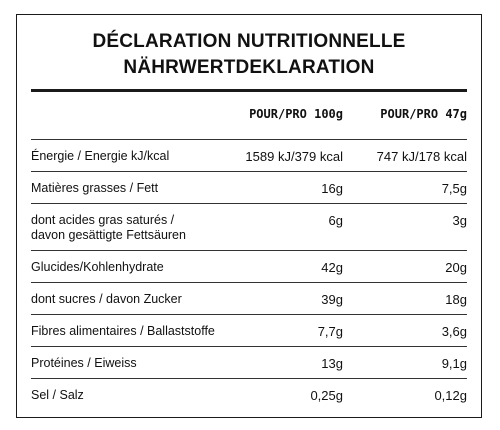 This screenshot has width=500, height=430. I want to click on table-row-sugars: dont sucres / davon Zucker 39g 18g, so click(249, 298).